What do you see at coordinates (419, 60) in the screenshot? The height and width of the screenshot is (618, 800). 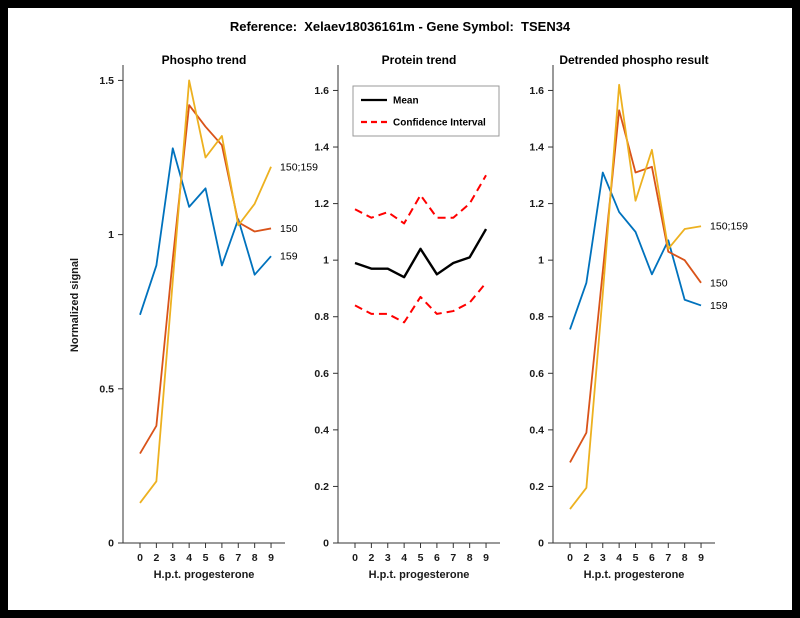 I see `panel-title-protein-trend: Protein trend` at bounding box center [419, 60].